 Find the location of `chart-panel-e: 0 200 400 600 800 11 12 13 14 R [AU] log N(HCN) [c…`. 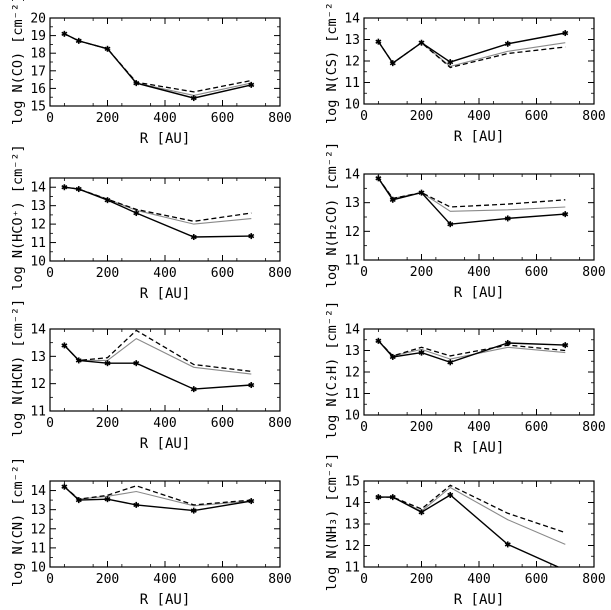

chart-panel-e: 0 200 400 600 800 11 12 13 14 R [AU] log N(HCN) [c… is located at coordinates (151, 375).